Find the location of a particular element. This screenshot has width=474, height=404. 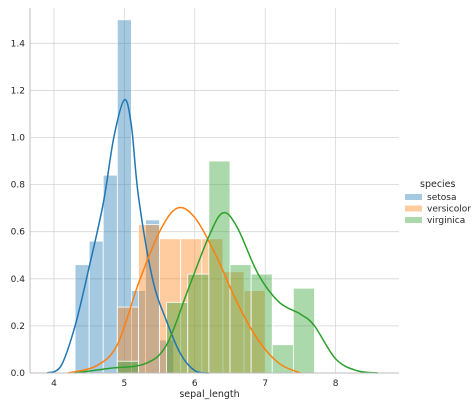

legend-label-setosa: setosa is located at coordinates (441, 198).